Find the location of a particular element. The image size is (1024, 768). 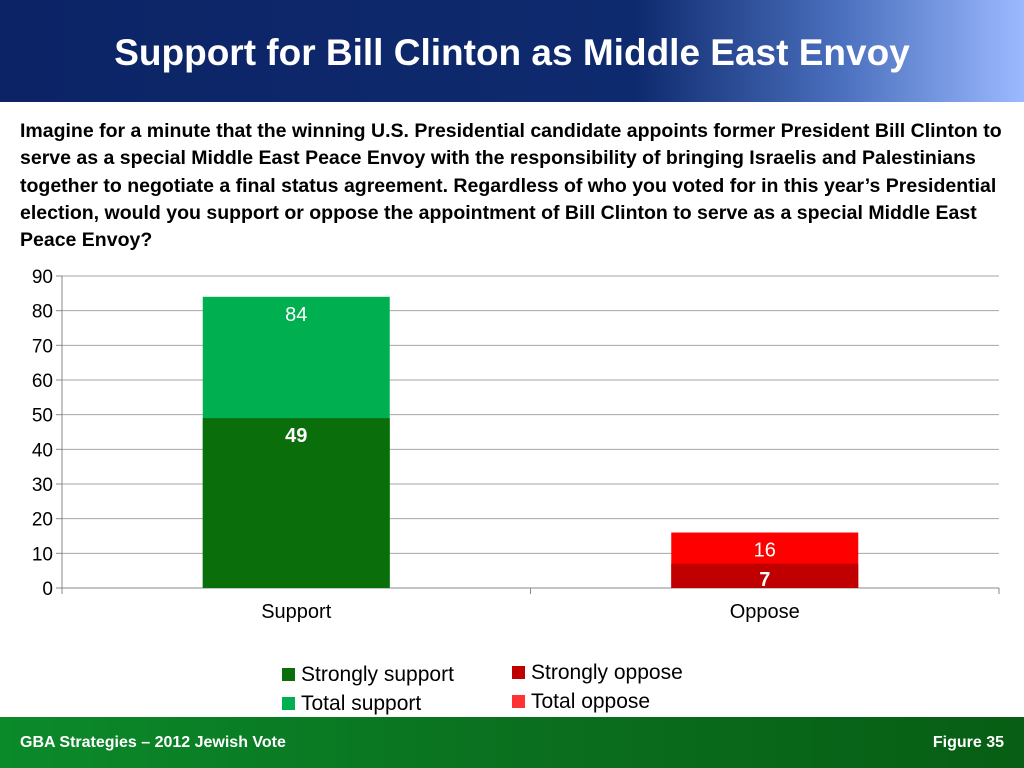

figure-number: Figure 35 is located at coordinates (968, 742).